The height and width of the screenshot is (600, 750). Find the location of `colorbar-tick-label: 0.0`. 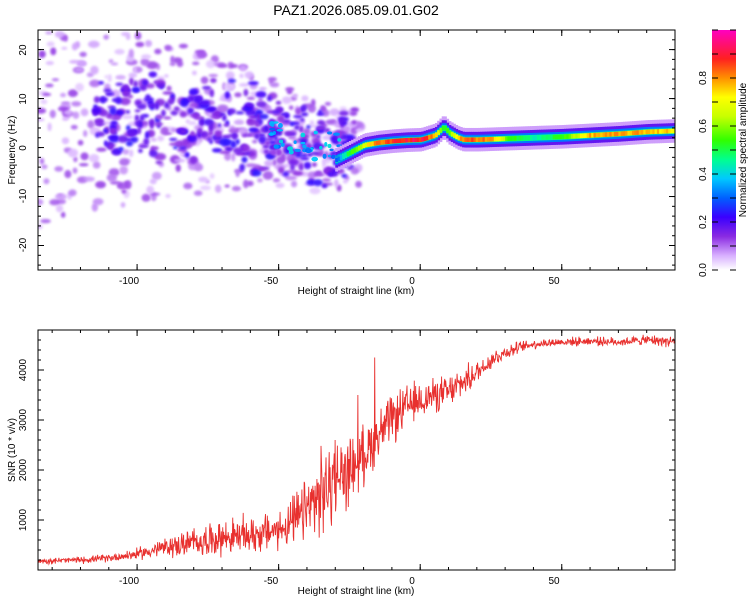

colorbar-tick-label: 0.0 is located at coordinates (703, 270).